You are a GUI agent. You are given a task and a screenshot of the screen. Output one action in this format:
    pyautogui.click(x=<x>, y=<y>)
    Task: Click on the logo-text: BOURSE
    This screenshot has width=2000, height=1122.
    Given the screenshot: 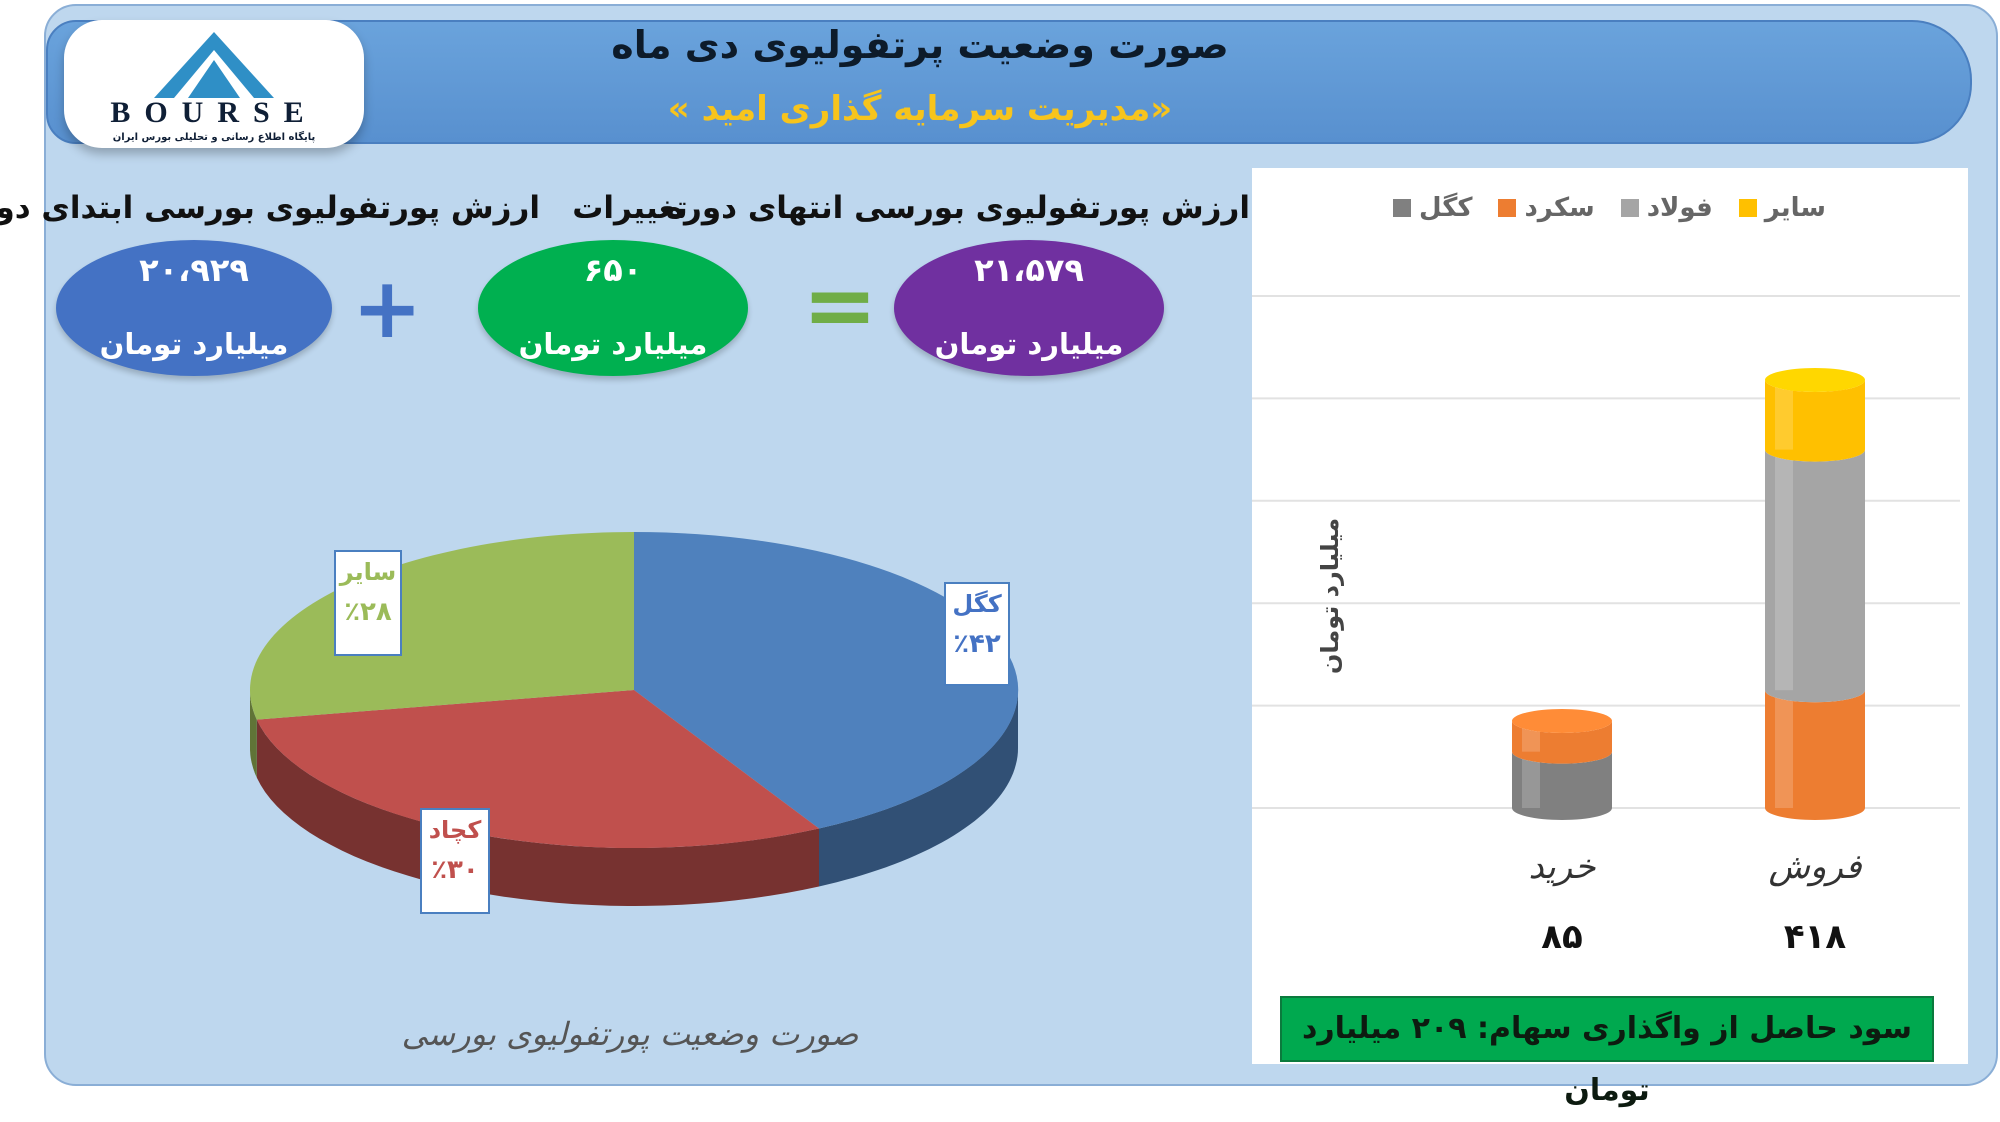 What is the action you would take?
    pyautogui.click(x=214, y=112)
    